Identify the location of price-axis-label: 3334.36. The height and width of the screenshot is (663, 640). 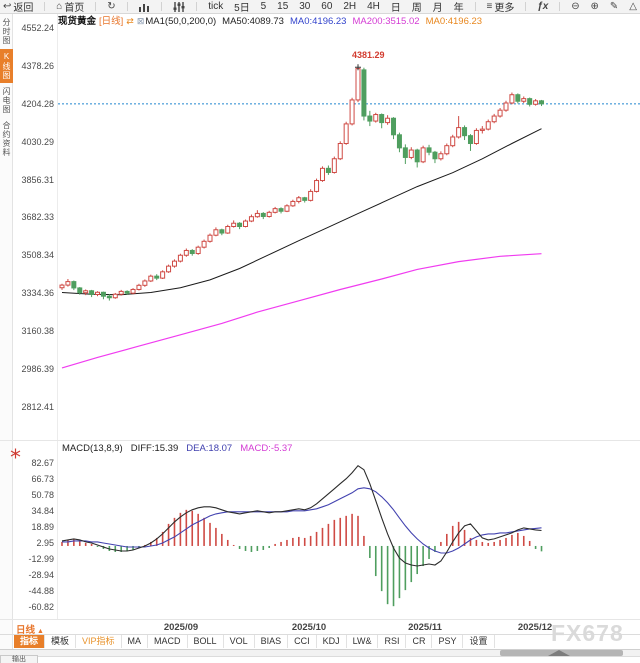
(37, 293).